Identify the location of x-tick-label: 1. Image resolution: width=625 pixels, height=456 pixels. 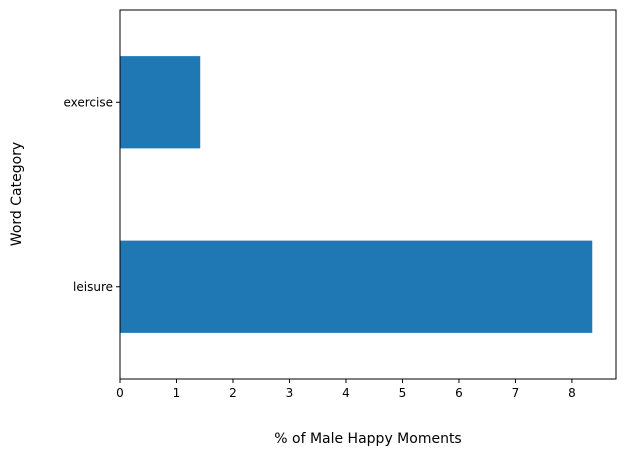
(177, 393).